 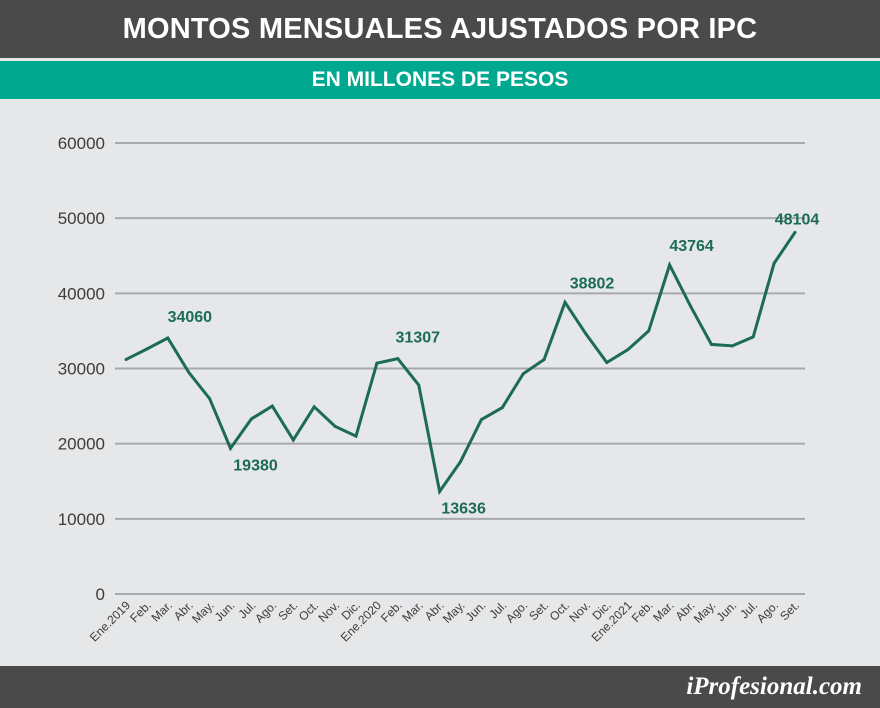 I want to click on brand-logo: iProfesional.com, so click(x=774, y=686).